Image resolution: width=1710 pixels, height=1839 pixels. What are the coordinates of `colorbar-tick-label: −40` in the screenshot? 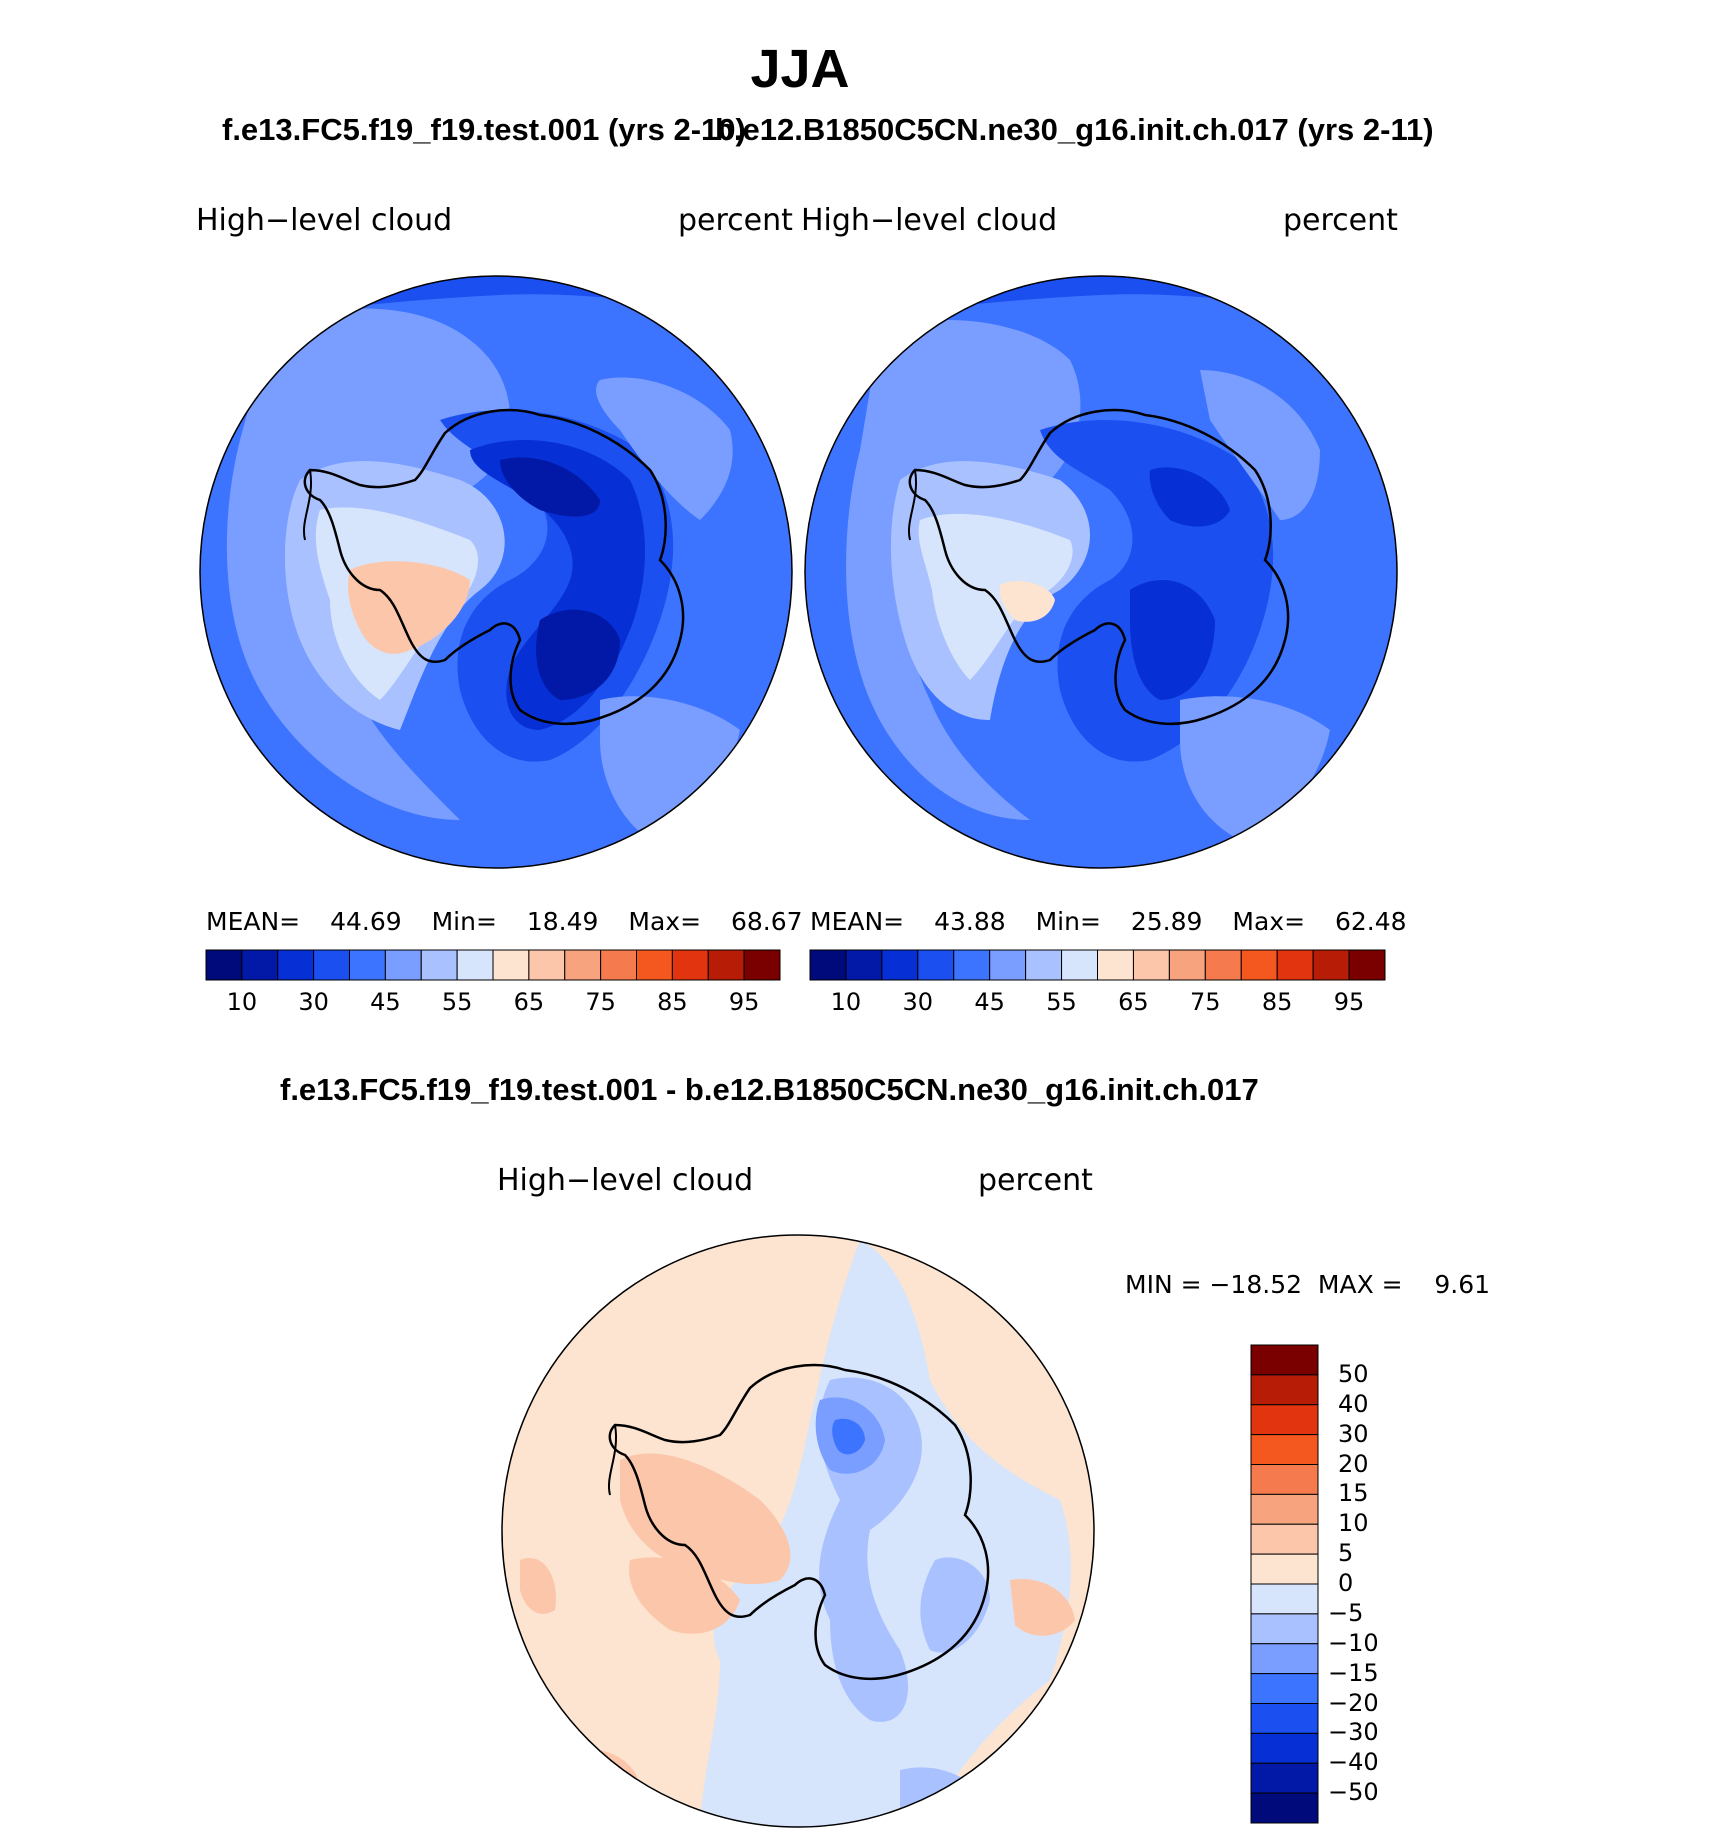 It's located at (1353, 1762).